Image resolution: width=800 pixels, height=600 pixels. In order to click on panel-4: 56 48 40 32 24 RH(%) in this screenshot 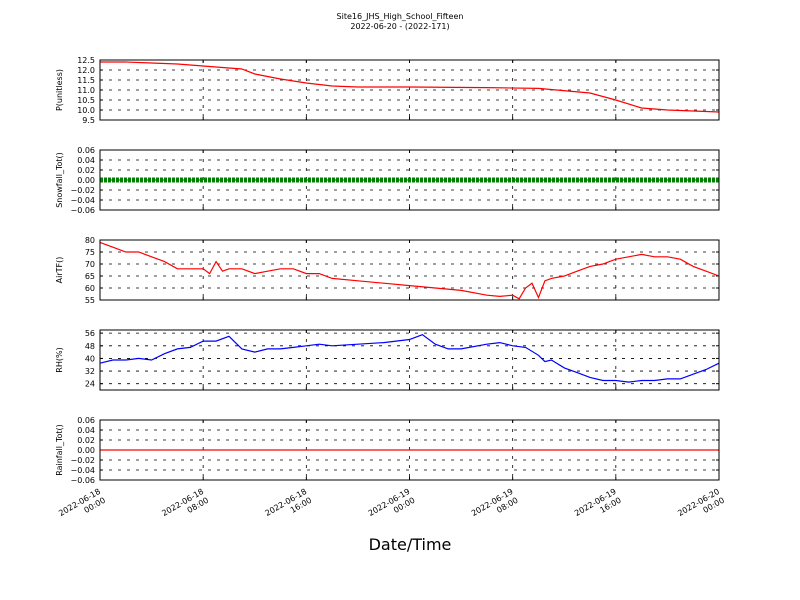, I will do `click(387, 360)`.